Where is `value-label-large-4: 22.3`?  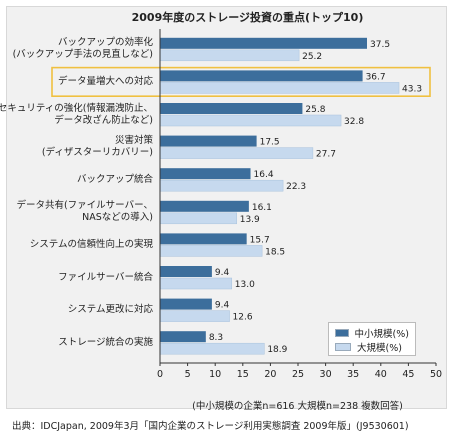 value-label-large-4: 22.3 is located at coordinates (296, 187).